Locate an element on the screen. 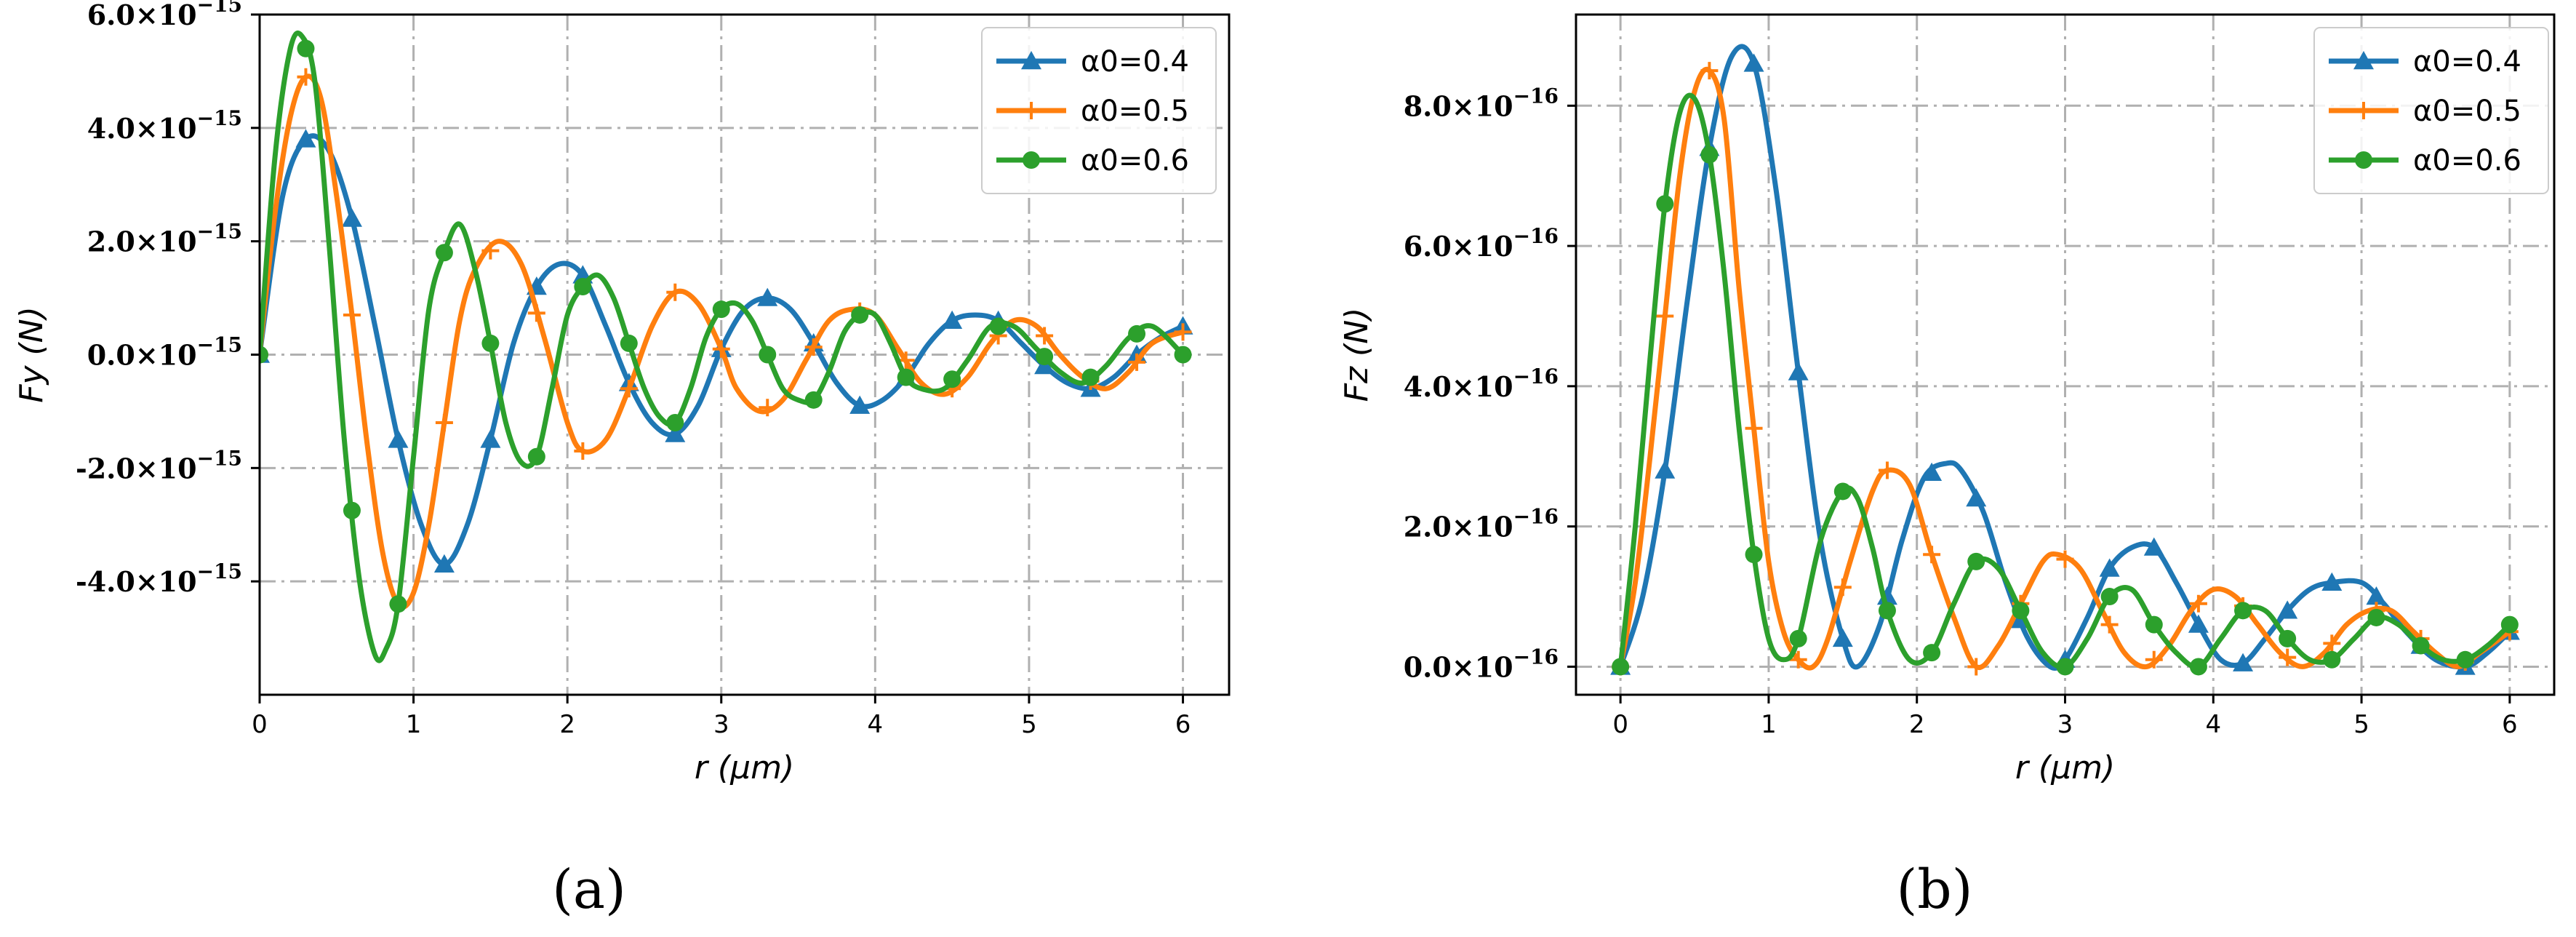 The image size is (2576, 937). y-tick-label: 4.0×10⁻¹⁶ is located at coordinates (1481, 383).